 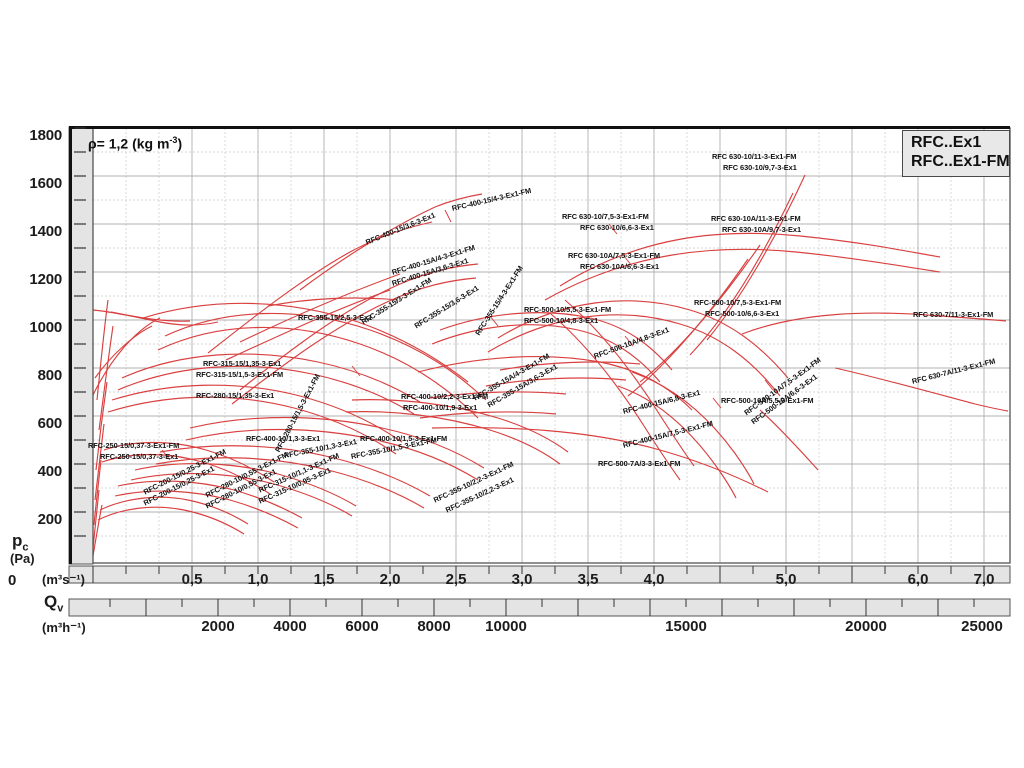 What do you see at coordinates (283, 438) in the screenshot?
I see `curve-label: RFC-400-10/1,3-3-Ex1` at bounding box center [283, 438].